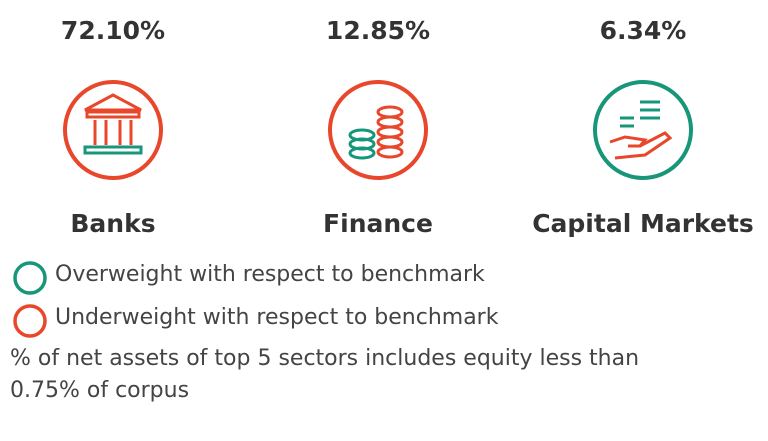  What do you see at coordinates (378, 30) in the screenshot?
I see `sector-value: 12.85%` at bounding box center [378, 30].